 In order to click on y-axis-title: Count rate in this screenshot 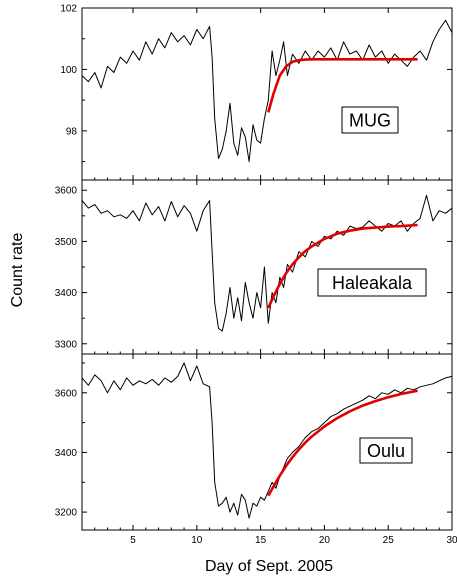, I will do `click(17, 270)`.